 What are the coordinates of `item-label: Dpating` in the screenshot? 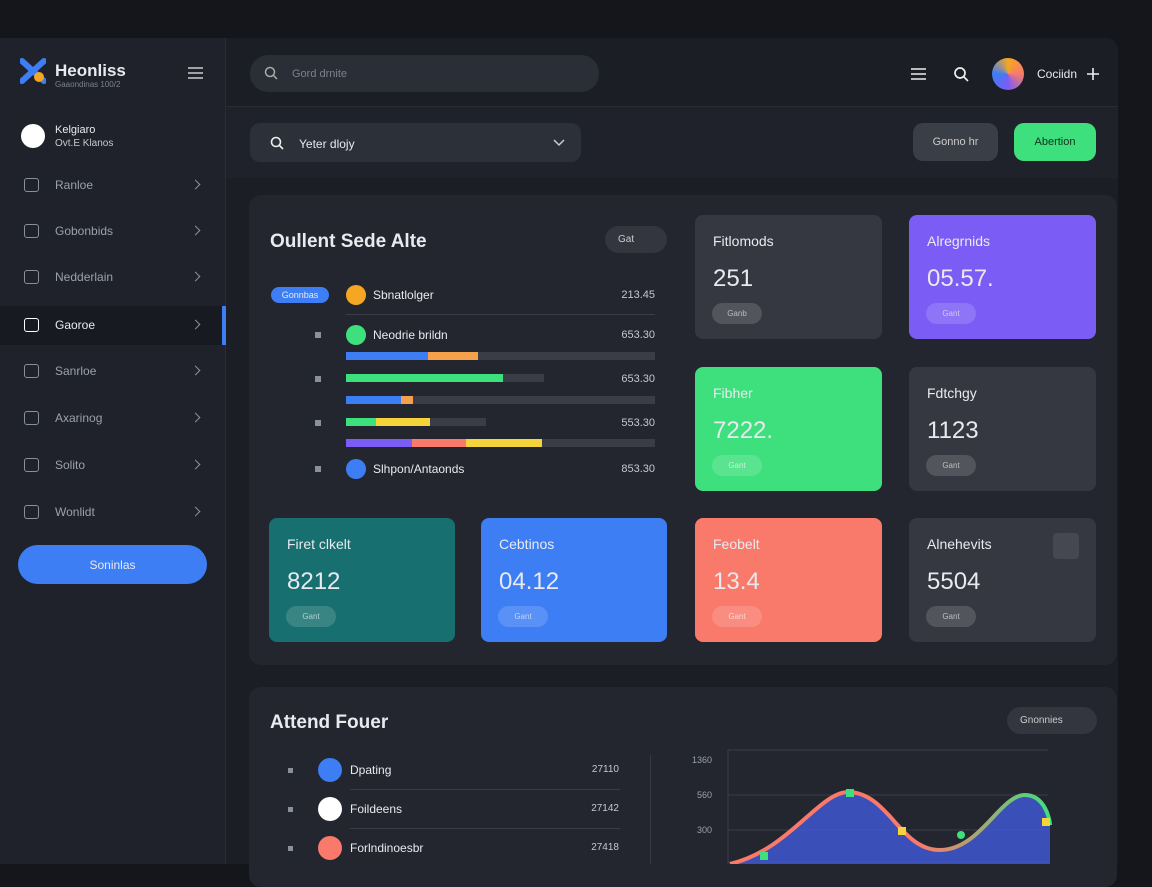 It's located at (371, 770).